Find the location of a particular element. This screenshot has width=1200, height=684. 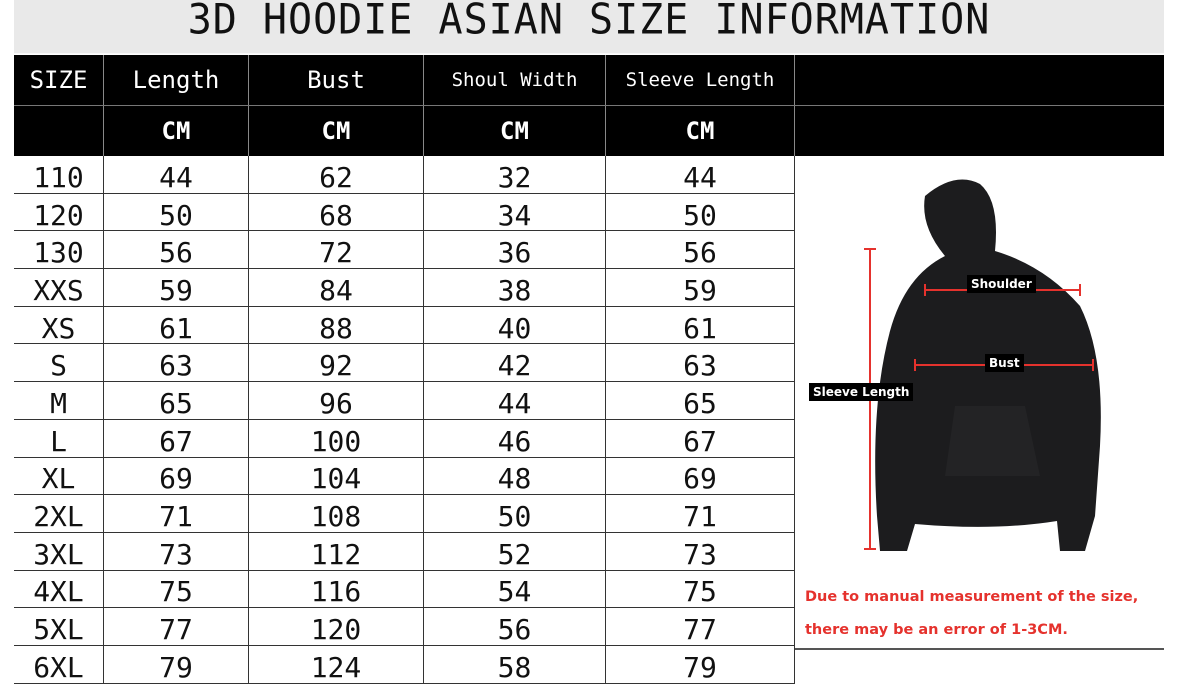

value-cell: 52 is located at coordinates (515, 551).